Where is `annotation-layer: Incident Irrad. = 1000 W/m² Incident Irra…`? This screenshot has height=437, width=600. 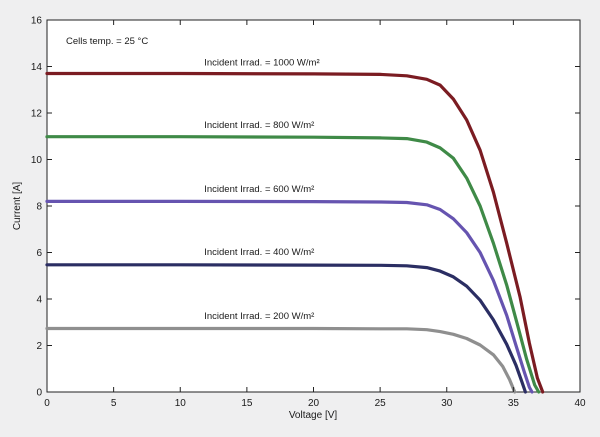
annotation-layer: Incident Irrad. = 1000 W/m² Incident Irra… is located at coordinates (261, 189).